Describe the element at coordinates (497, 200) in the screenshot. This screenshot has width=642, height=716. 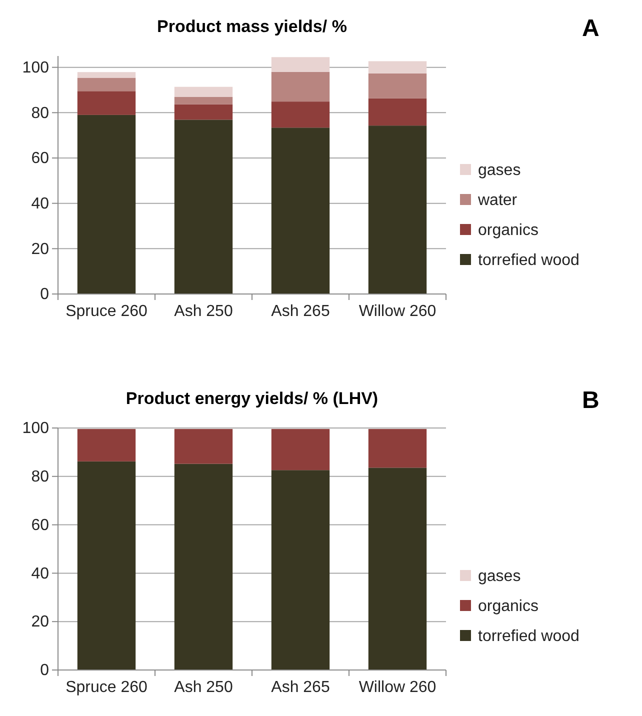
I see `legend-label: water` at that location.